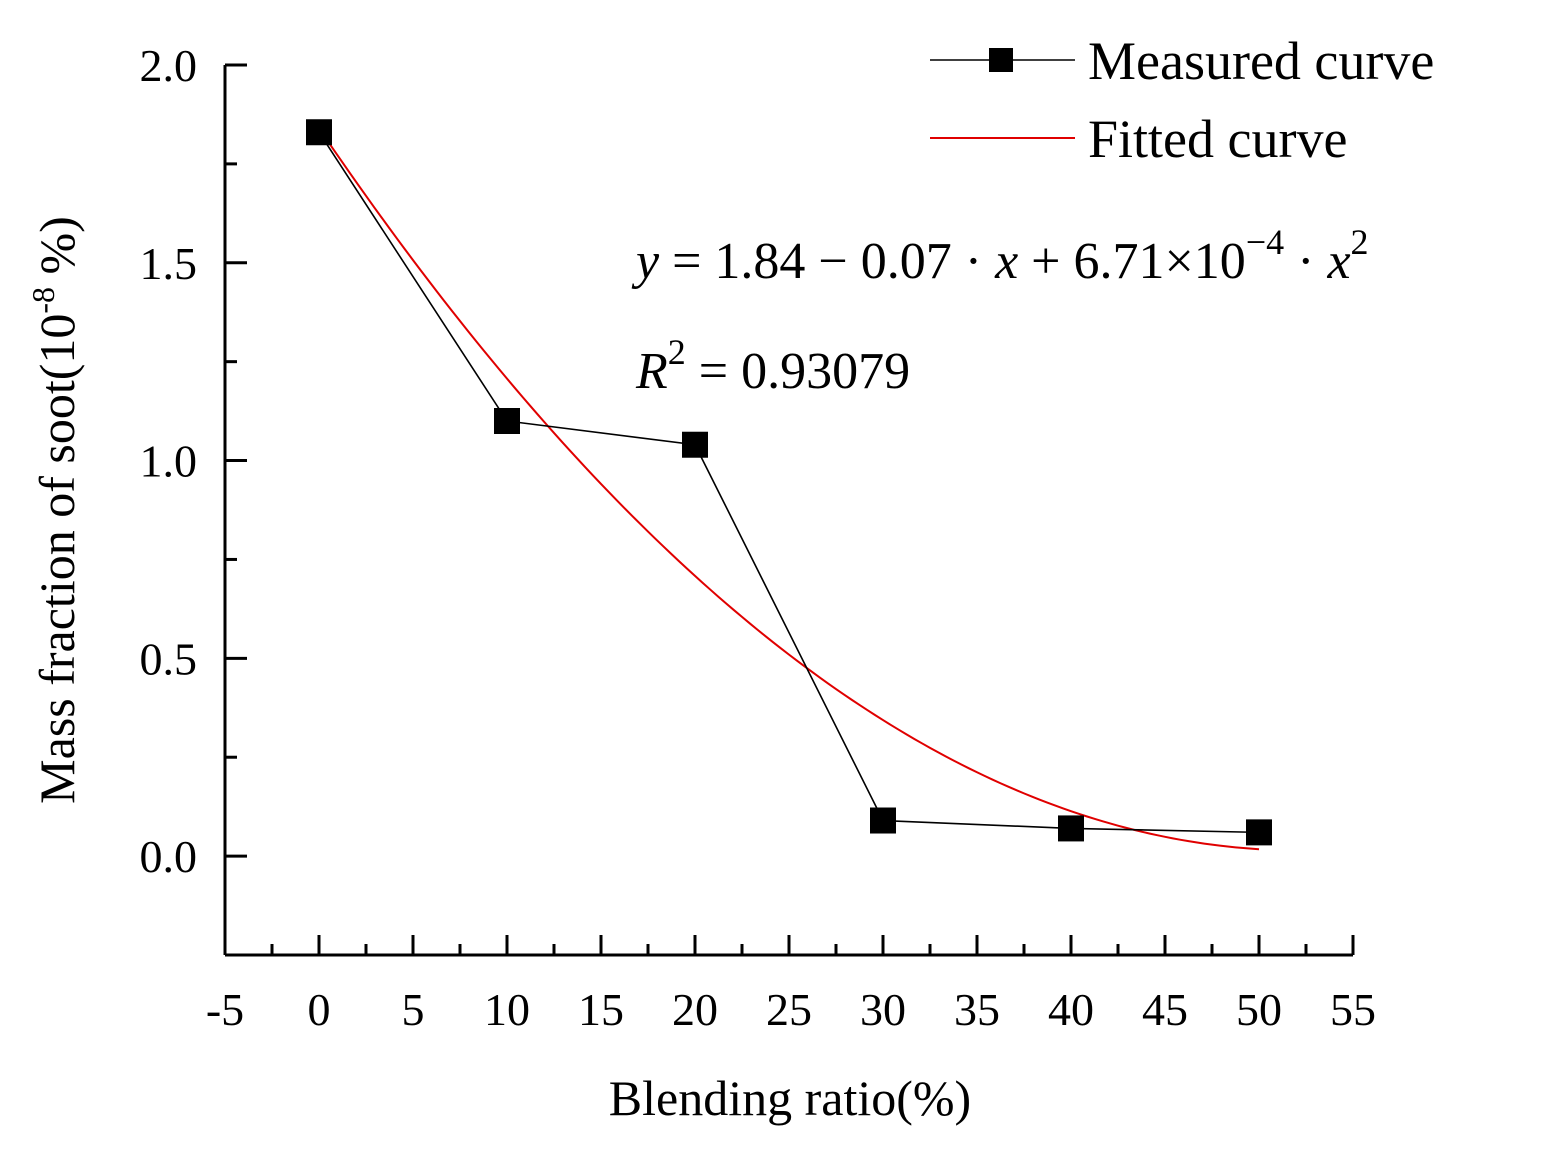  What do you see at coordinates (790, 1098) in the screenshot?
I see `x-axis-title: Blending ratio(%)` at bounding box center [790, 1098].